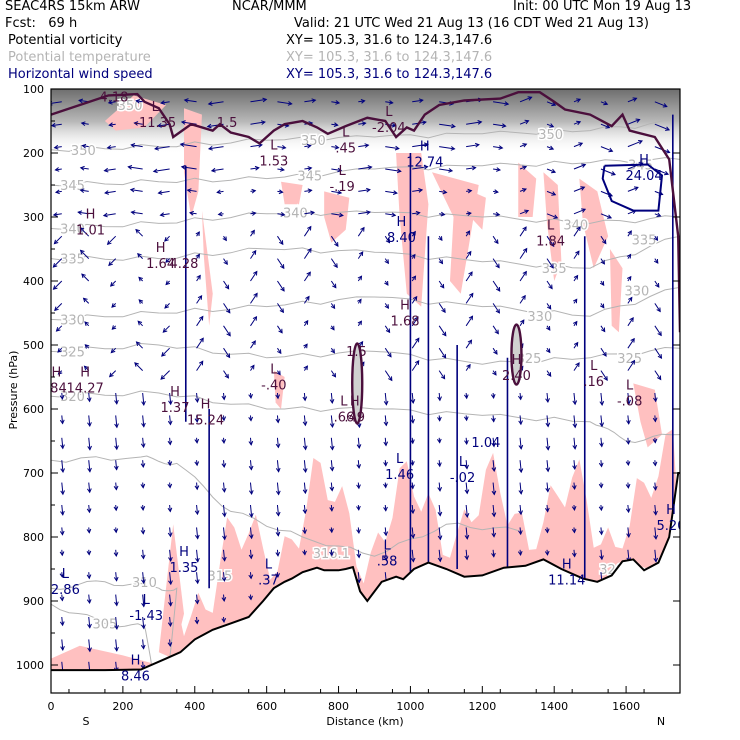 The width and height of the screenshot is (740, 740). I want to click on extremum-value-label: 1.5, so click(227, 123).